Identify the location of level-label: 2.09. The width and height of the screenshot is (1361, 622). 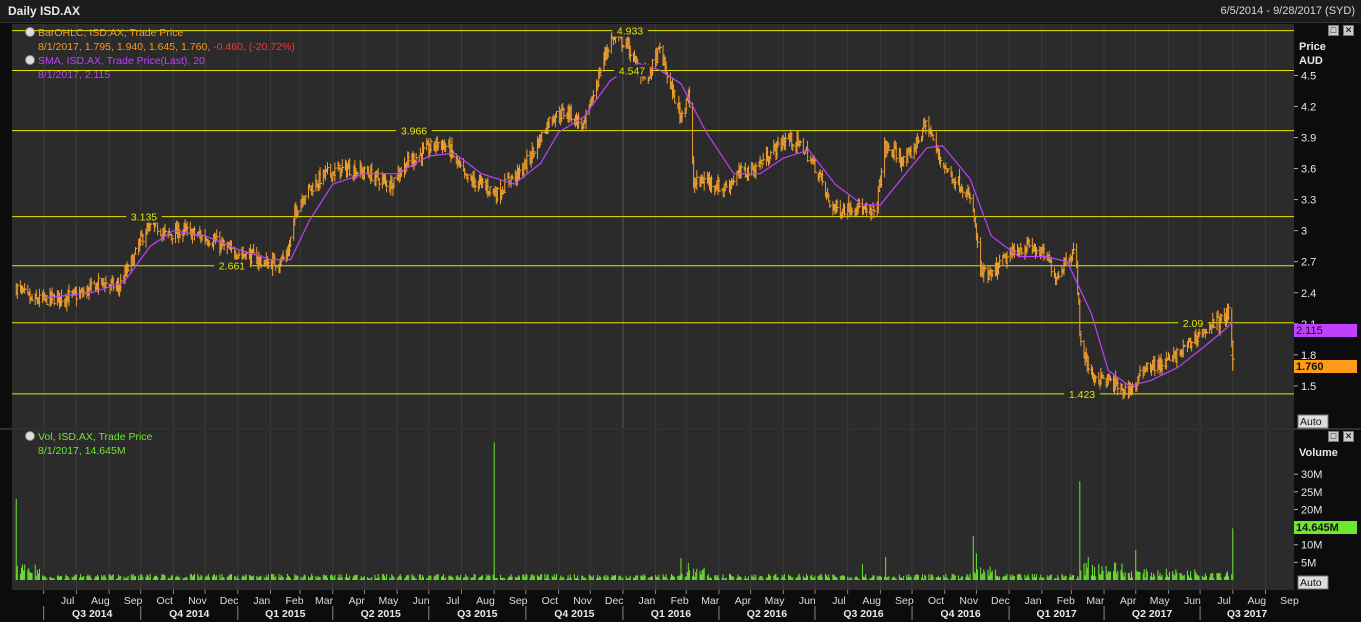
(1193, 324).